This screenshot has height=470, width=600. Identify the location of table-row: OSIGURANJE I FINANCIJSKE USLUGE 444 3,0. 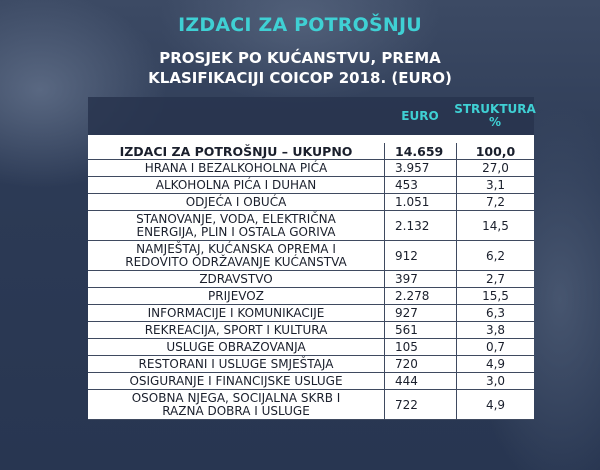
(311, 381).